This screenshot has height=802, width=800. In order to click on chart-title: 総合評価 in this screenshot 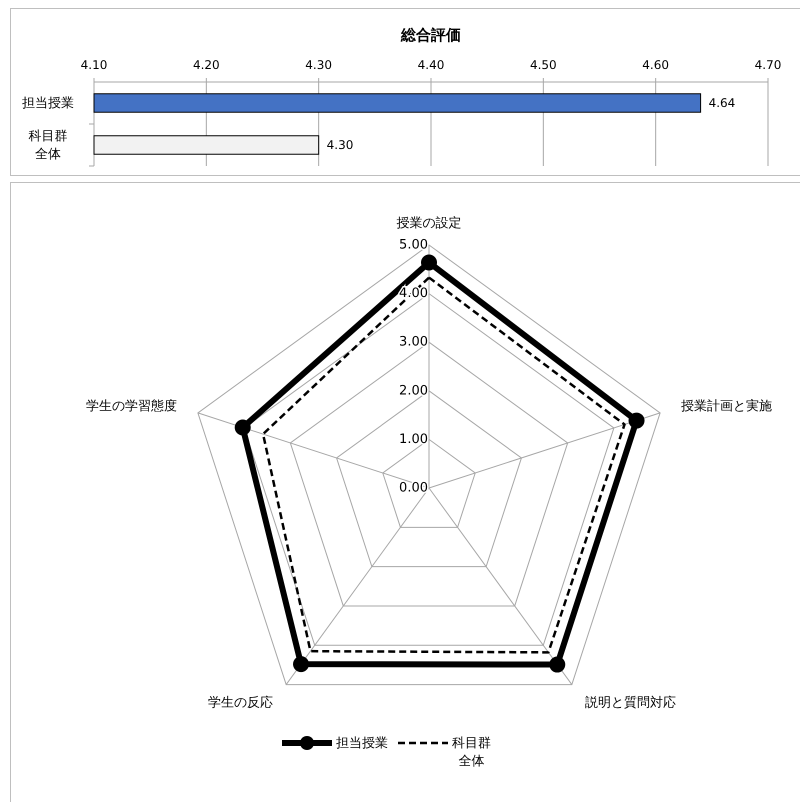, I will do `click(430, 35)`.